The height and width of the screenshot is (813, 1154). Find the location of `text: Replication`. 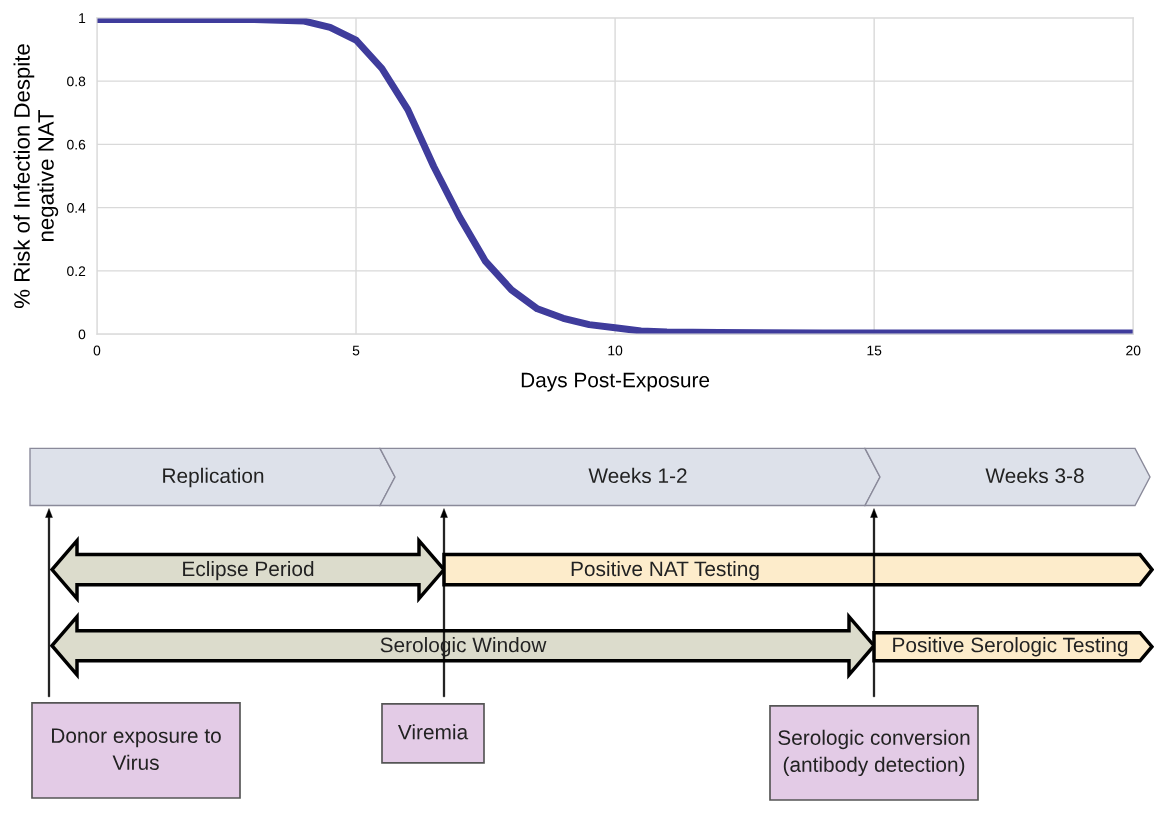

text: Replication is located at coordinates (213, 477).